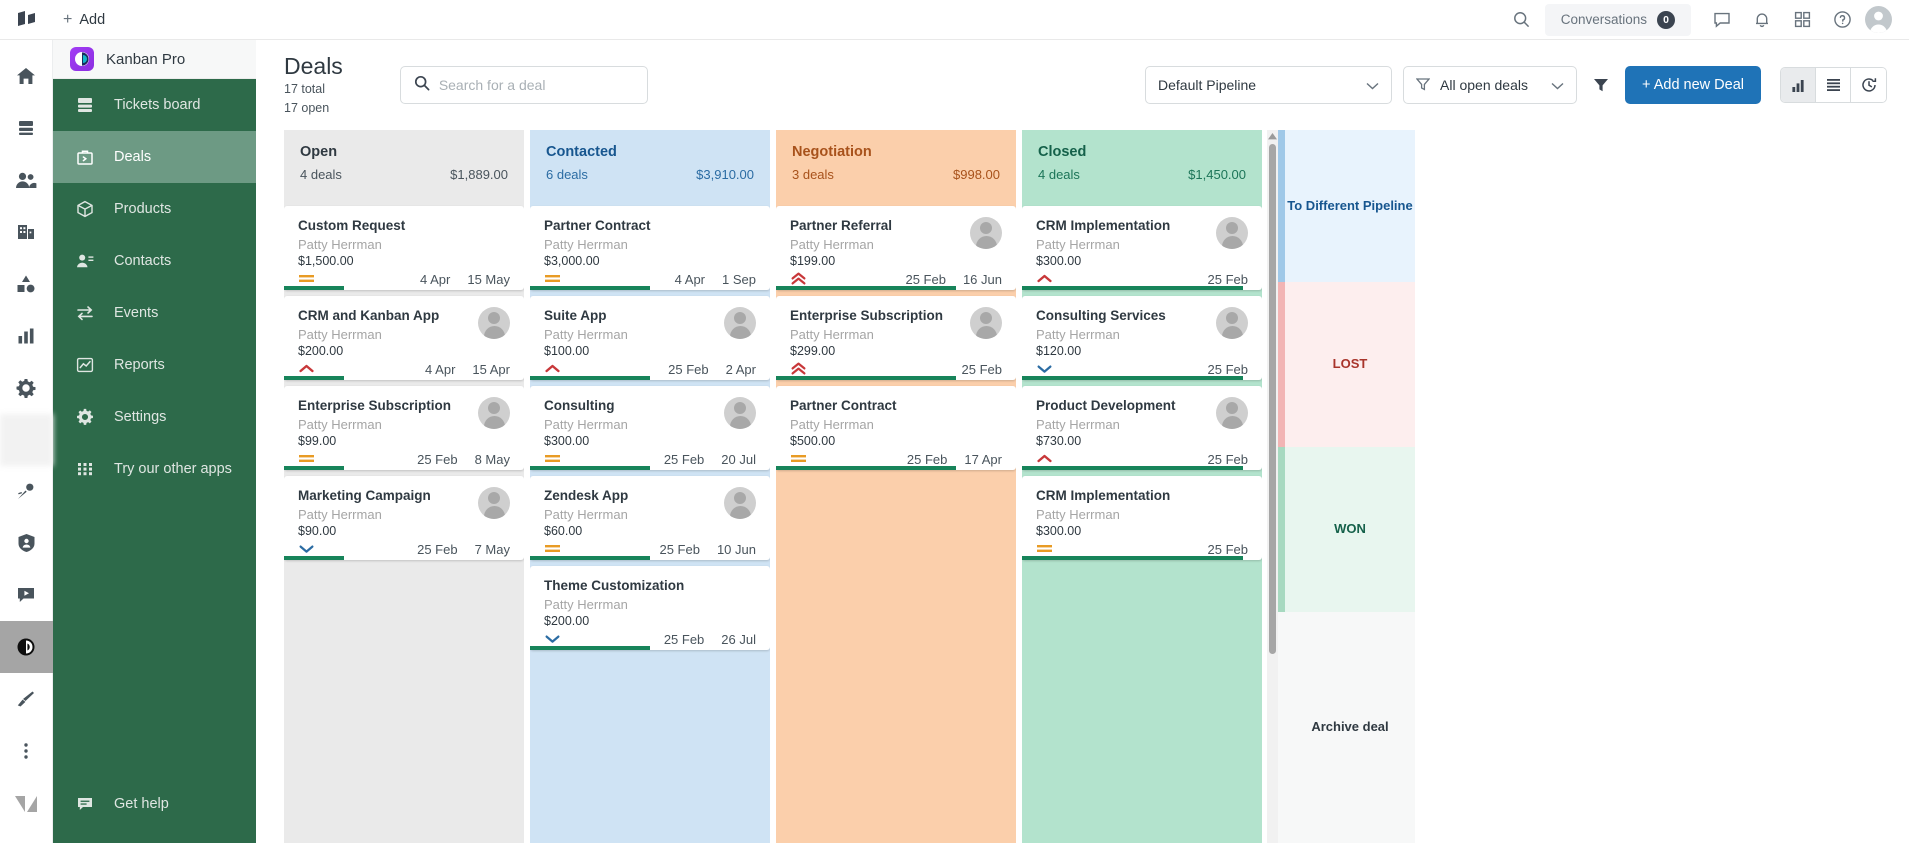 The height and width of the screenshot is (843, 1909). I want to click on priority-high-icon, so click(1044, 279).